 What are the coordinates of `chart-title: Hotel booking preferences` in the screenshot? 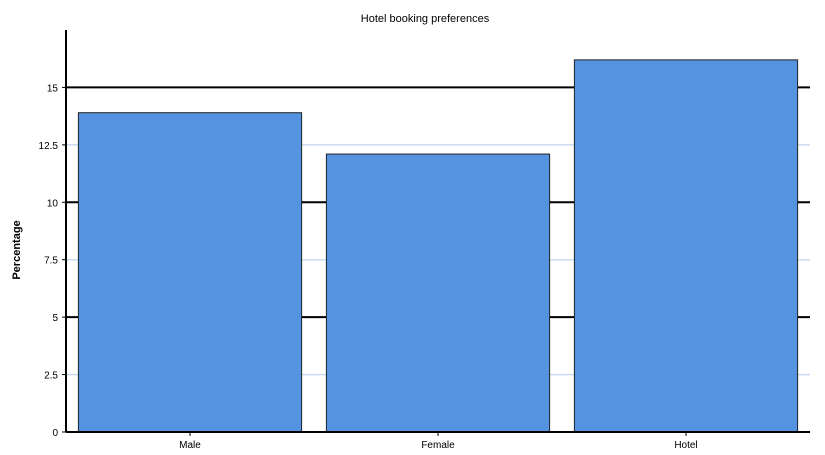 It's located at (425, 19).